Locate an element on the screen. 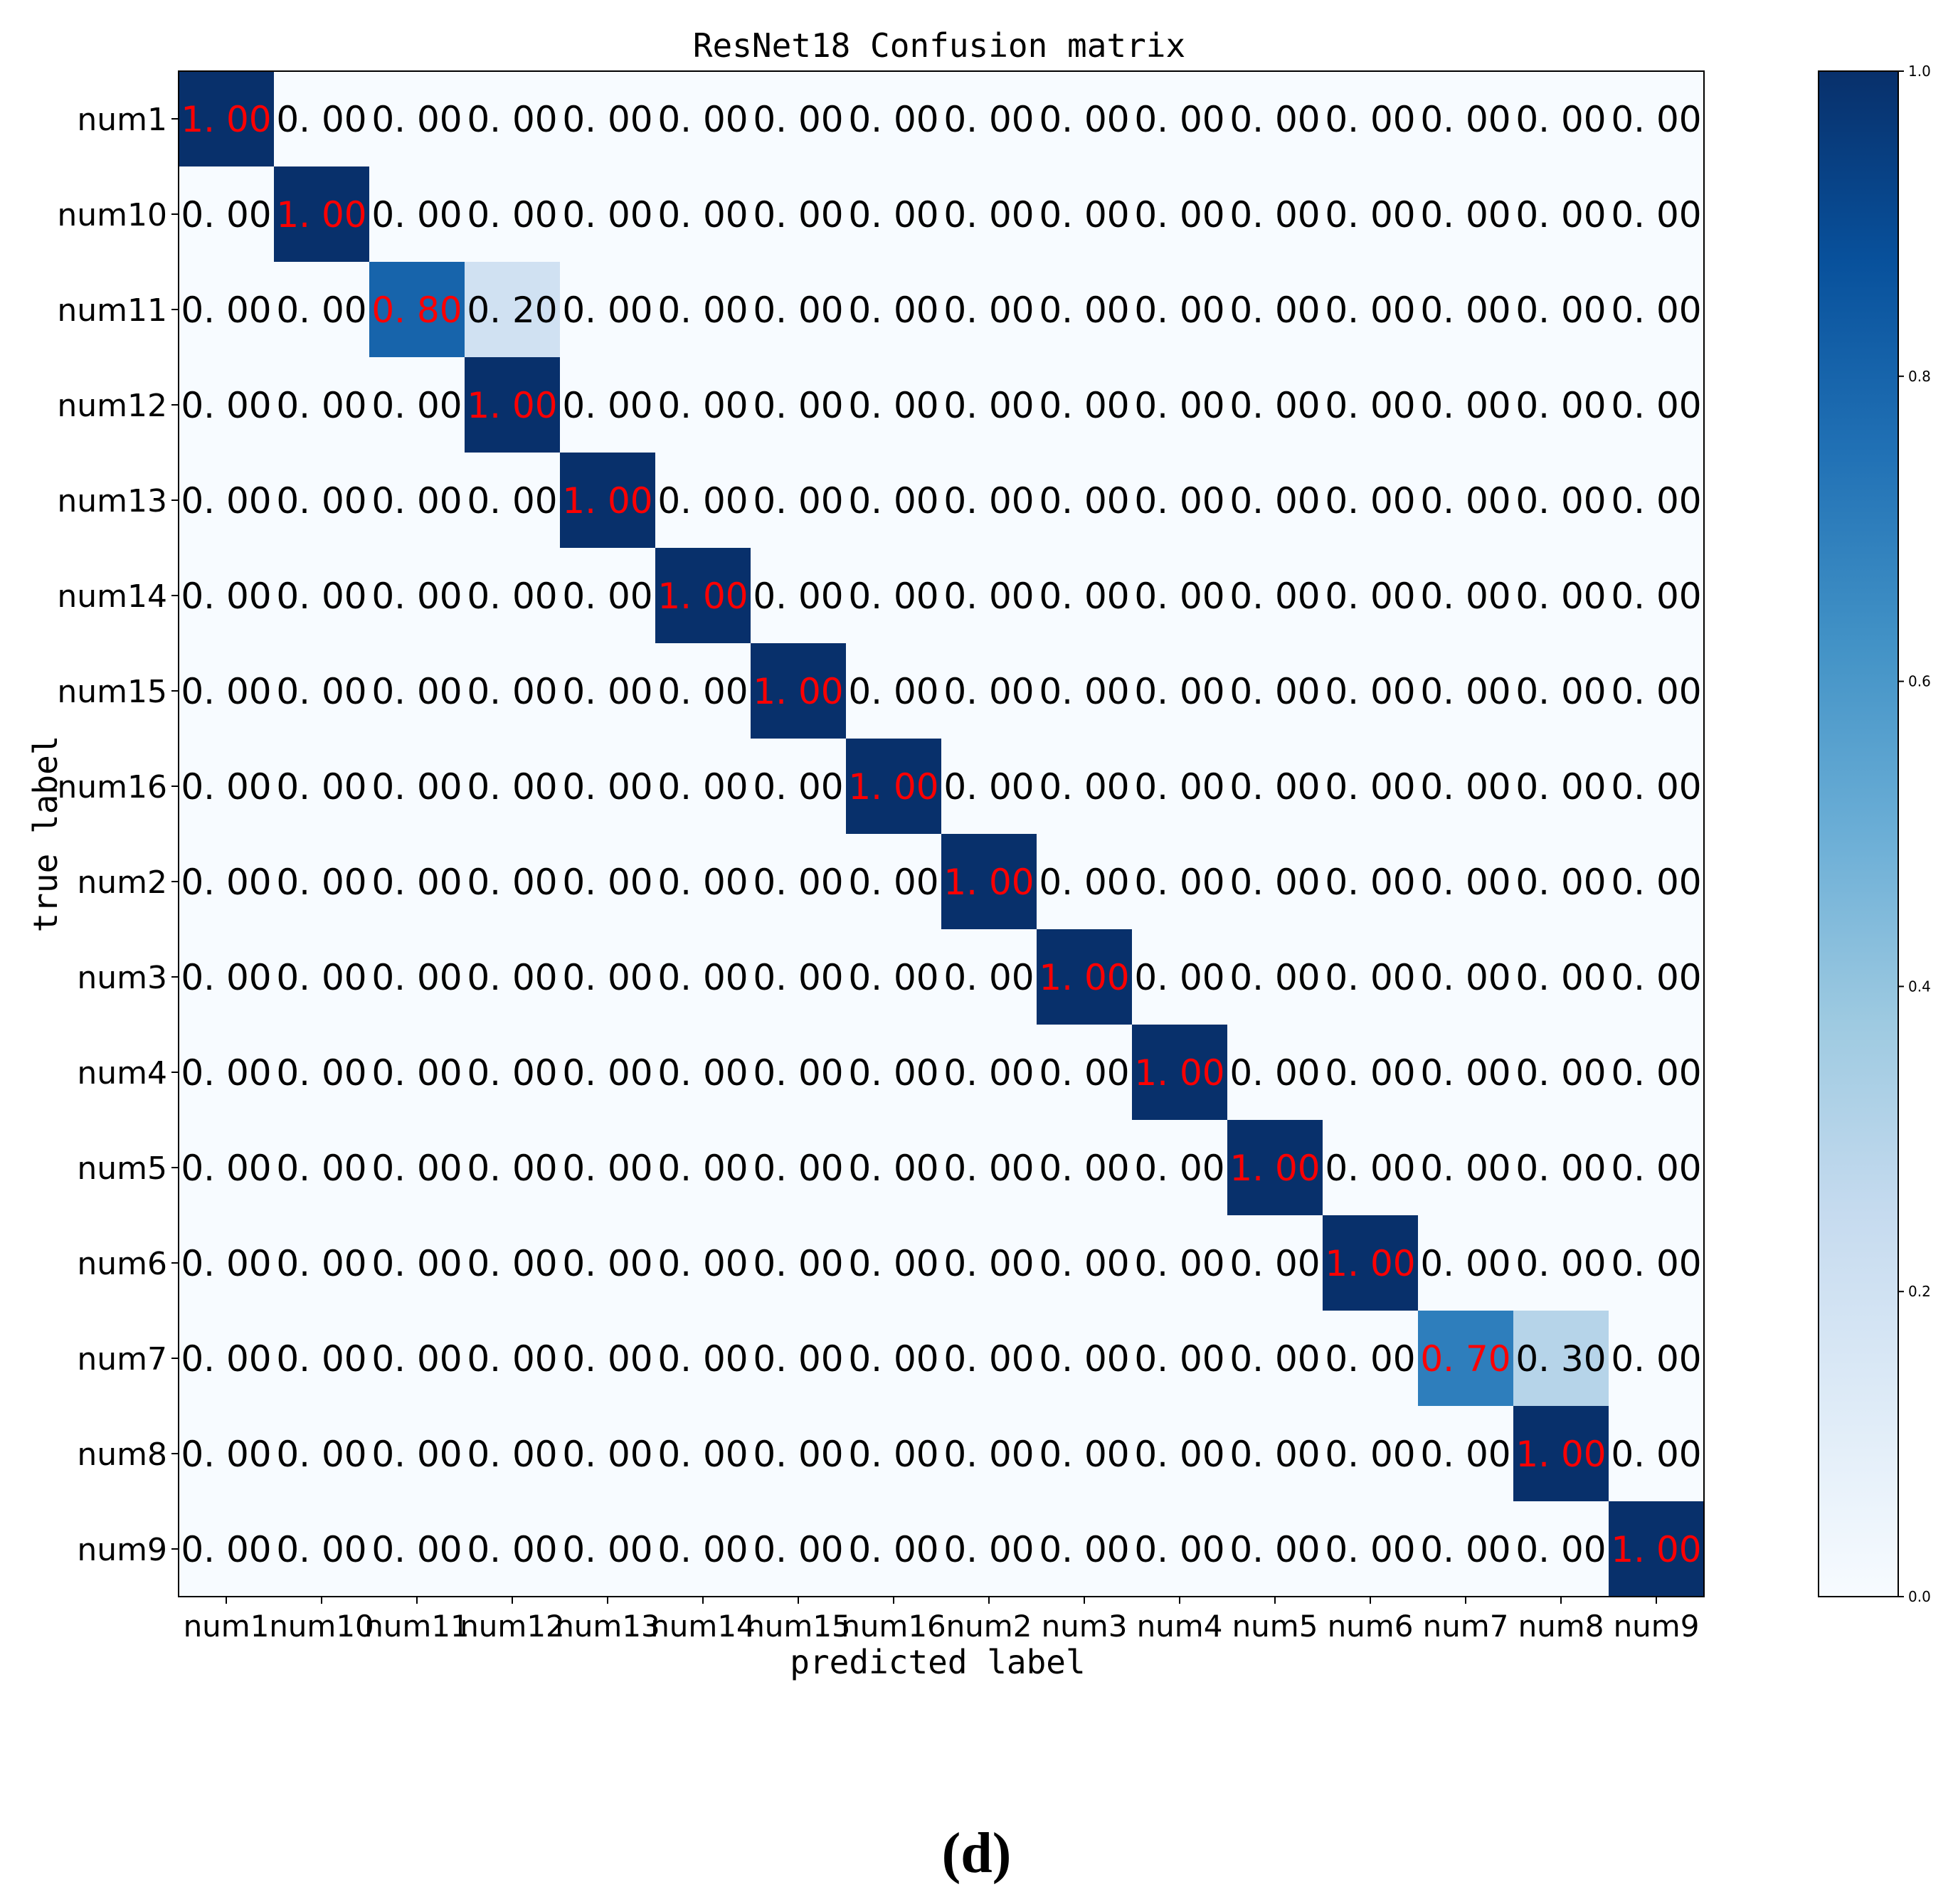 Image resolution: width=1953 pixels, height=1904 pixels. cell-value-label-r1-c8: 0. 00 is located at coordinates (989, 215).